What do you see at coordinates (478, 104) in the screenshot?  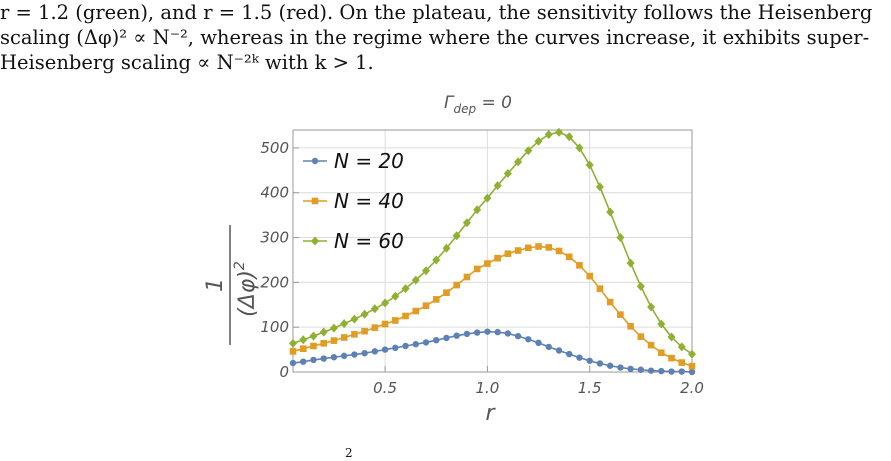 I see `chart-title: Γdep = 0` at bounding box center [478, 104].